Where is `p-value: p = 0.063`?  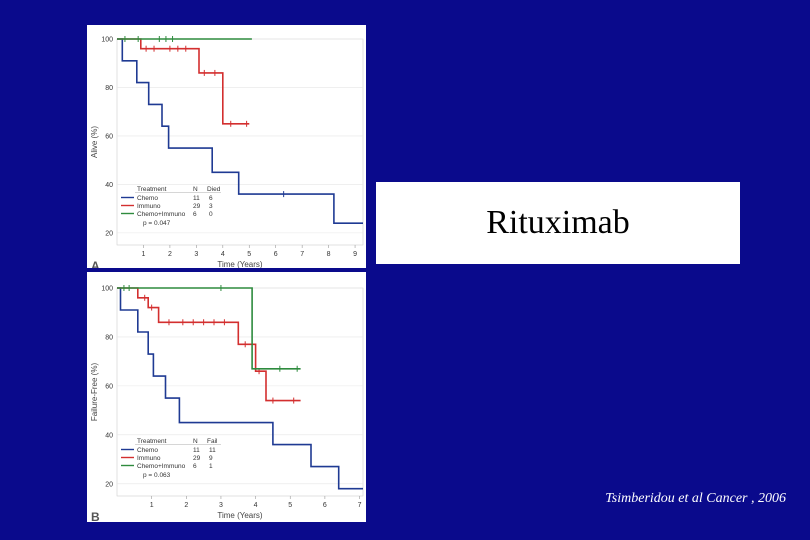 p-value: p = 0.063 is located at coordinates (157, 475).